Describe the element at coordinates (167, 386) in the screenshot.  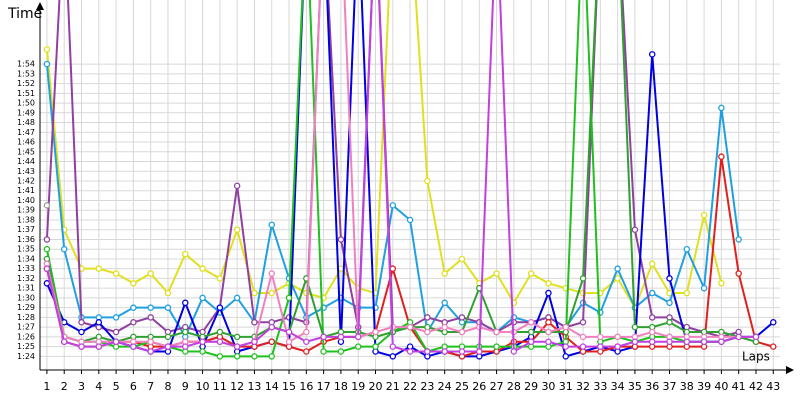
I see `x-tick-label: 8` at that location.